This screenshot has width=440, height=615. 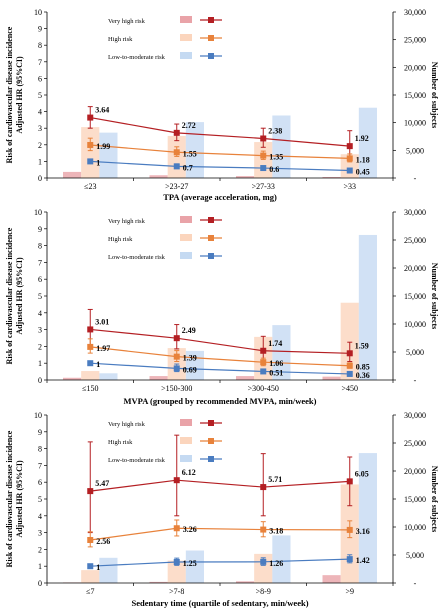 What do you see at coordinates (176, 591) in the screenshot?
I see `x-tick-label: >7-8` at bounding box center [176, 591].